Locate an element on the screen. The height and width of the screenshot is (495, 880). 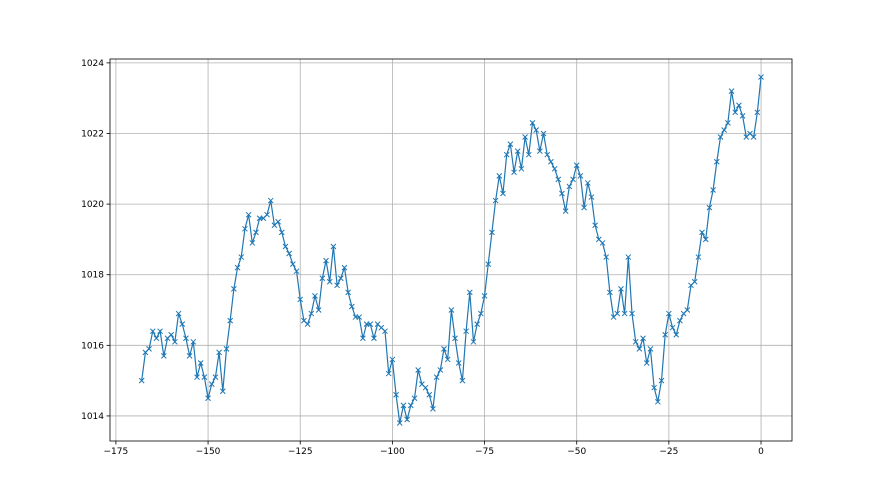
y-tick-label: 1022 is located at coordinates (92, 134).